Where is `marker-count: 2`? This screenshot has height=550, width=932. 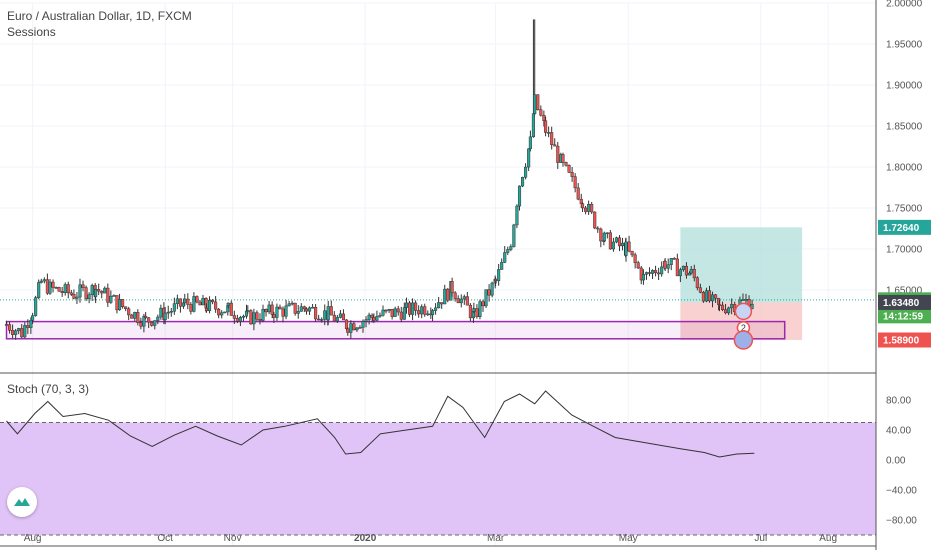 marker-count: 2 is located at coordinates (743, 328).